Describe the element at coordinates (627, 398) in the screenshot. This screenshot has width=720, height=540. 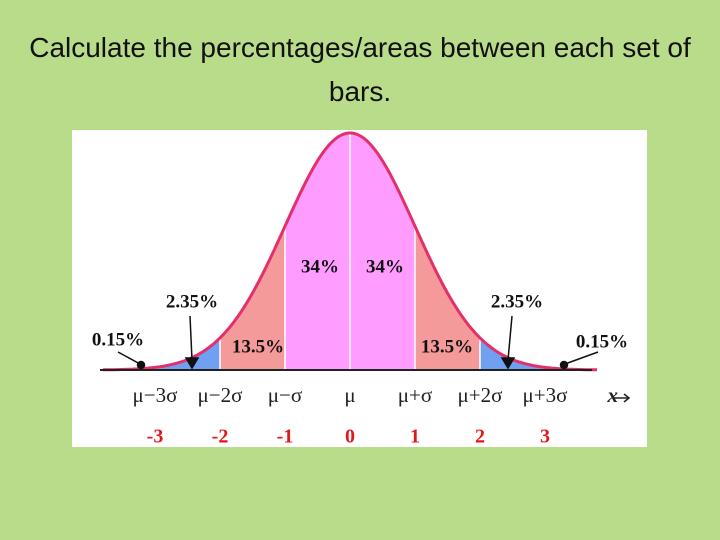
I see `x-arrow-head` at that location.